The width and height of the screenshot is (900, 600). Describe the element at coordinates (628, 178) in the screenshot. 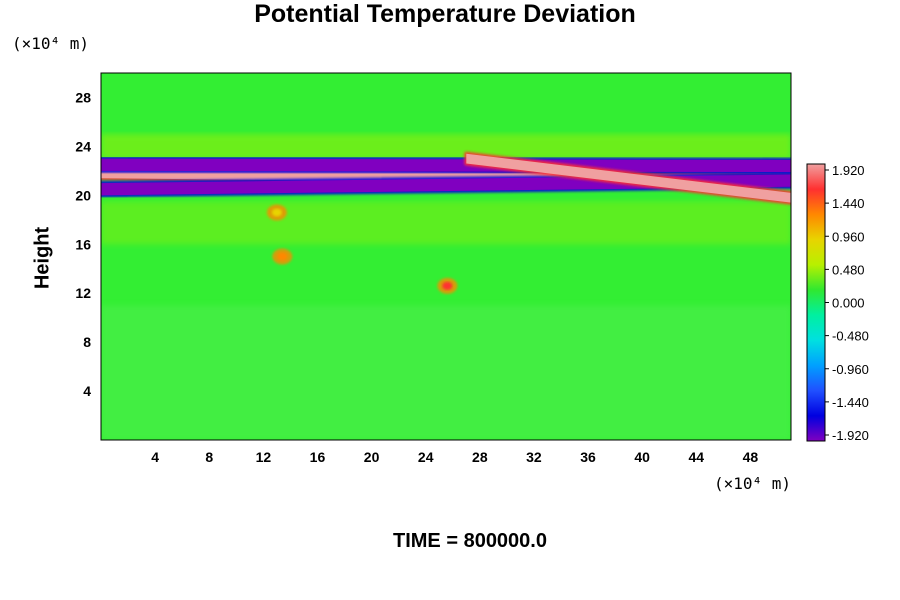

I see `positive-band` at that location.